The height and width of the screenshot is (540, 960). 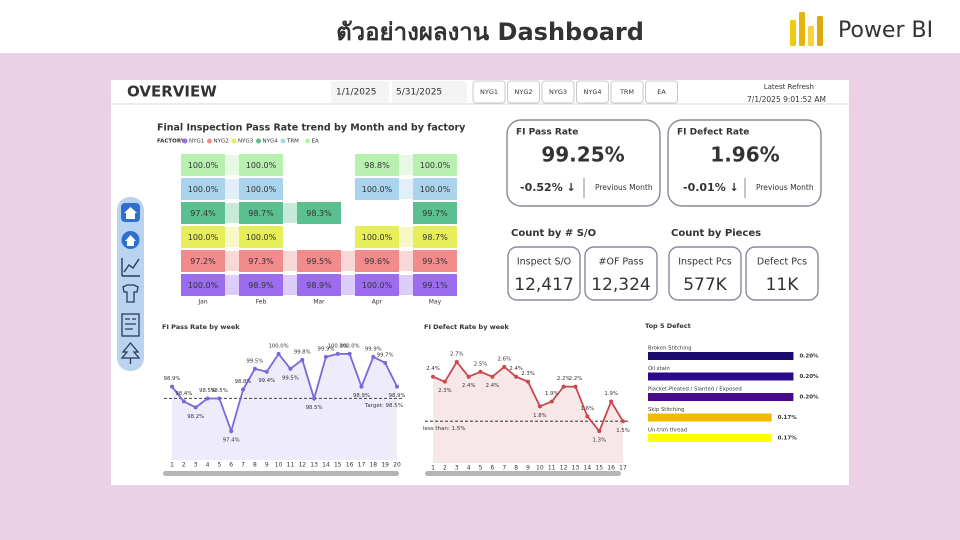 I want to click on x-tick-label: 4, so click(x=208, y=465).